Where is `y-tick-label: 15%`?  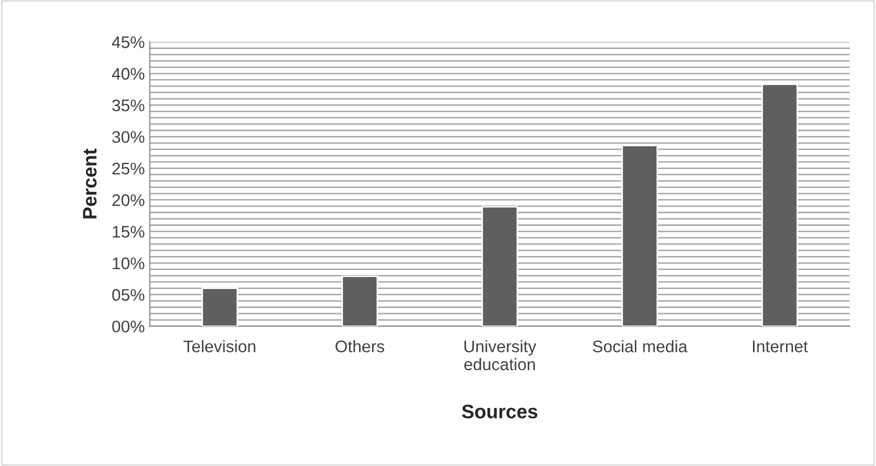
y-tick-label: 15% is located at coordinates (128, 232).